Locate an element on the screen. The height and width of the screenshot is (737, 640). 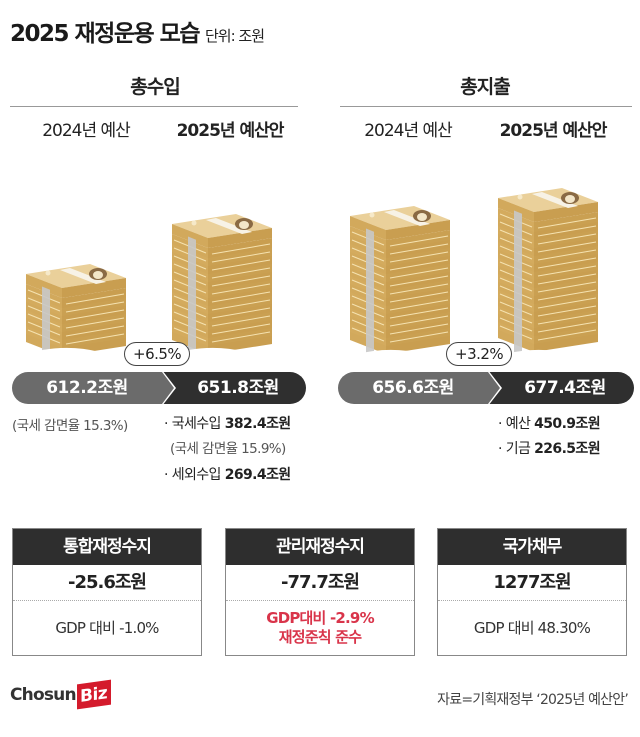
money-stack-revenue-2024 is located at coordinates (80, 308).